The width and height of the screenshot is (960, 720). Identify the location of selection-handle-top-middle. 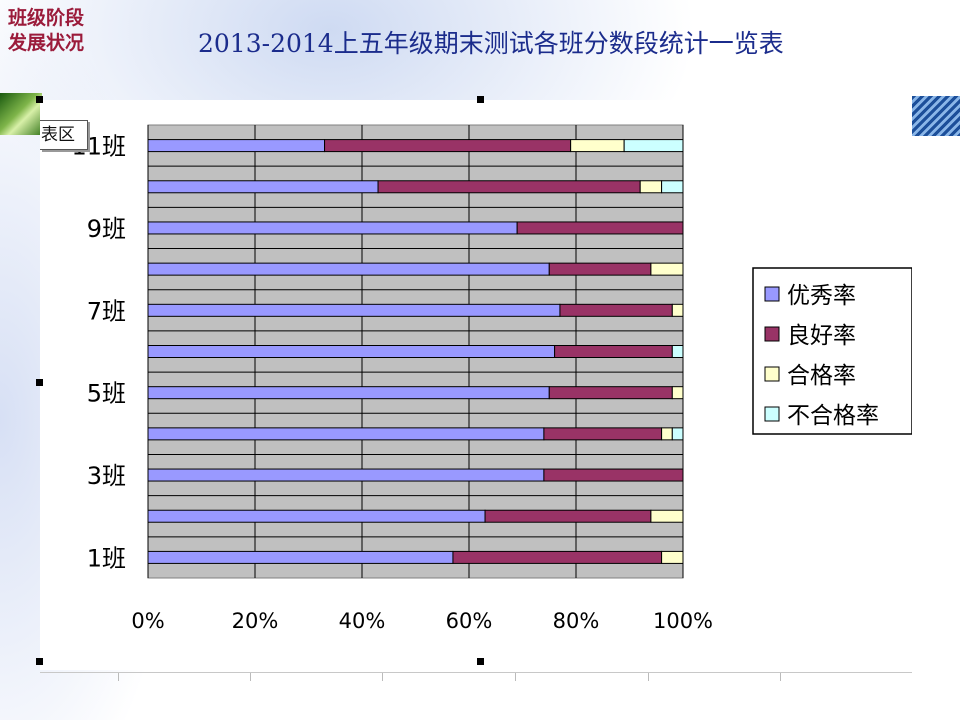
(480, 99).